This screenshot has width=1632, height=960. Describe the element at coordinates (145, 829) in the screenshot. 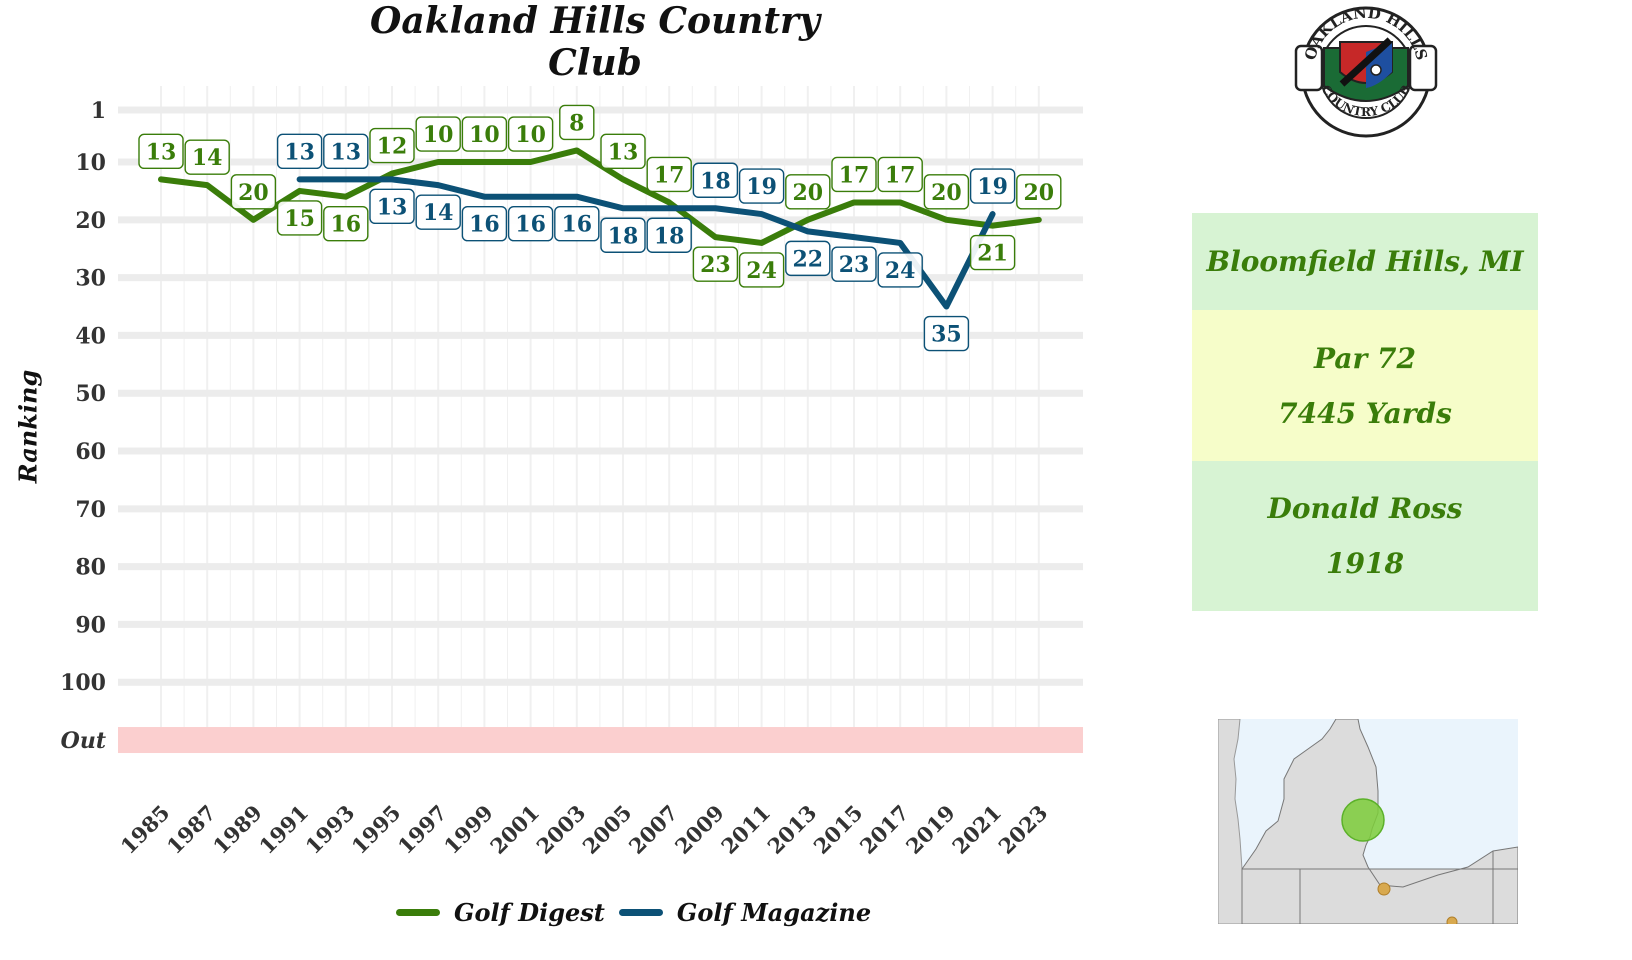

I see `x-tick-label: 1985` at that location.